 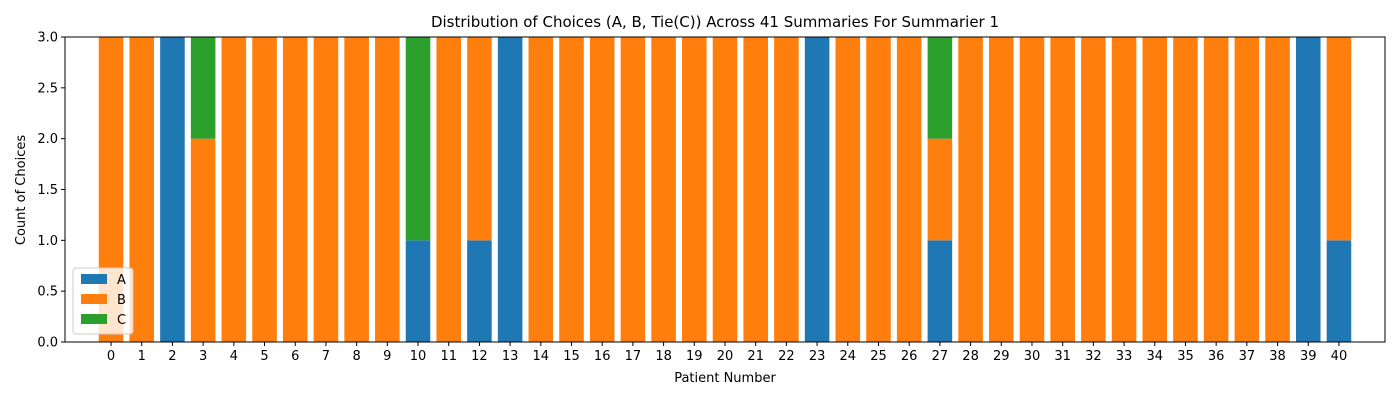 What do you see at coordinates (47, 88) in the screenshot?
I see `y-tick-label: 2.5` at bounding box center [47, 88].